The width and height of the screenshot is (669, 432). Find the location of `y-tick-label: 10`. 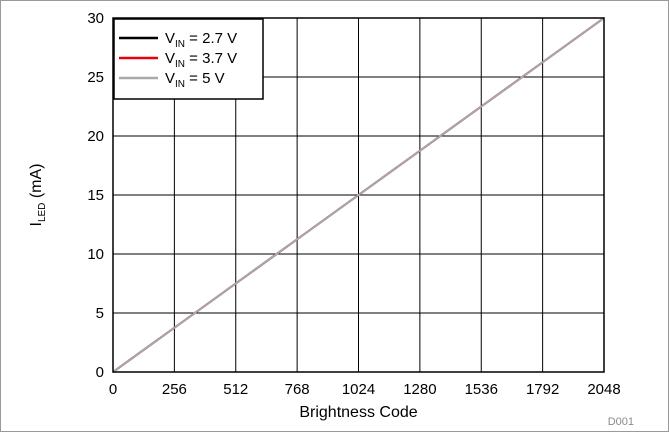

y-tick-label: 10 is located at coordinates (95, 254).